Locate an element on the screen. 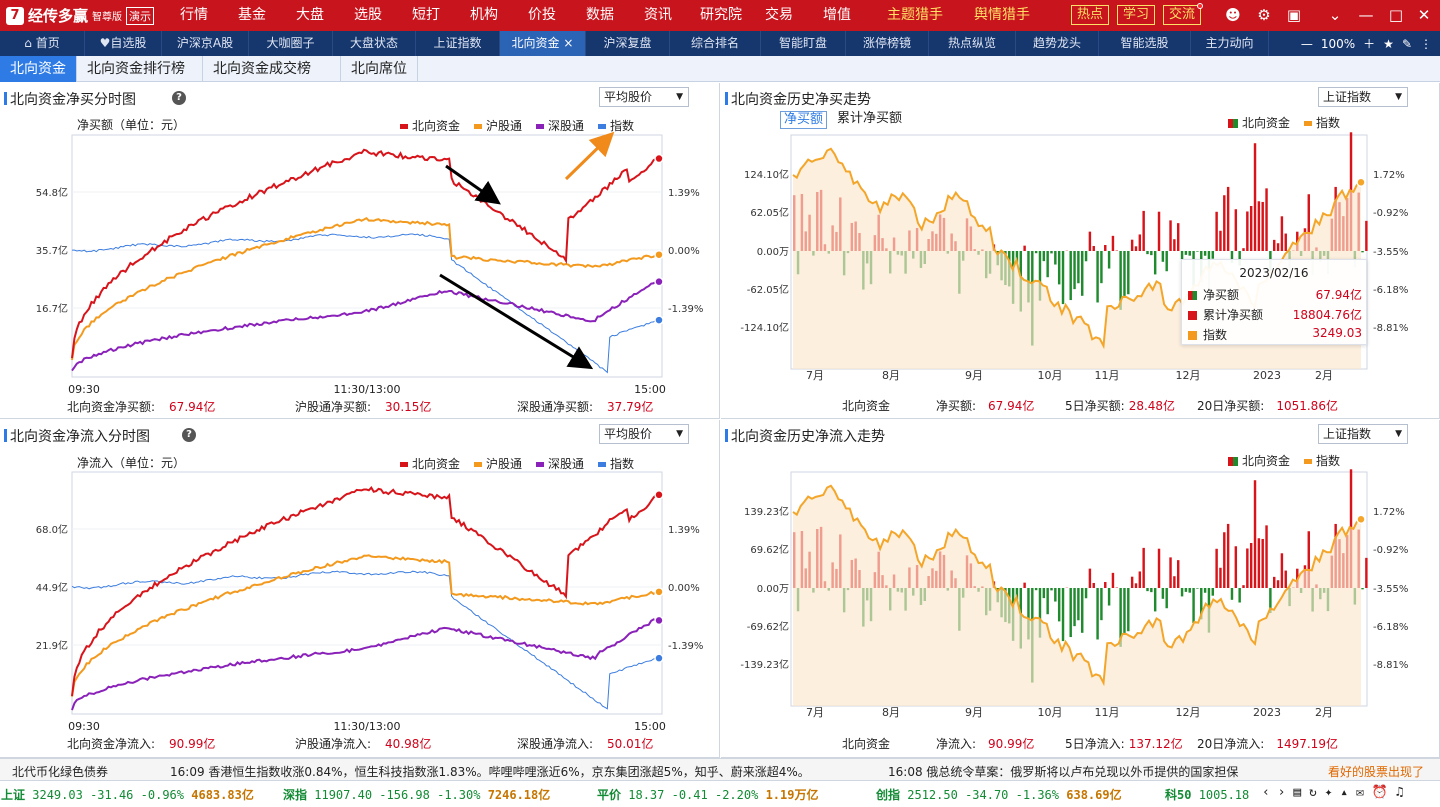 The height and width of the screenshot is (807, 1440). promo-link: 看好的股票出现了 is located at coordinates (1376, 772).